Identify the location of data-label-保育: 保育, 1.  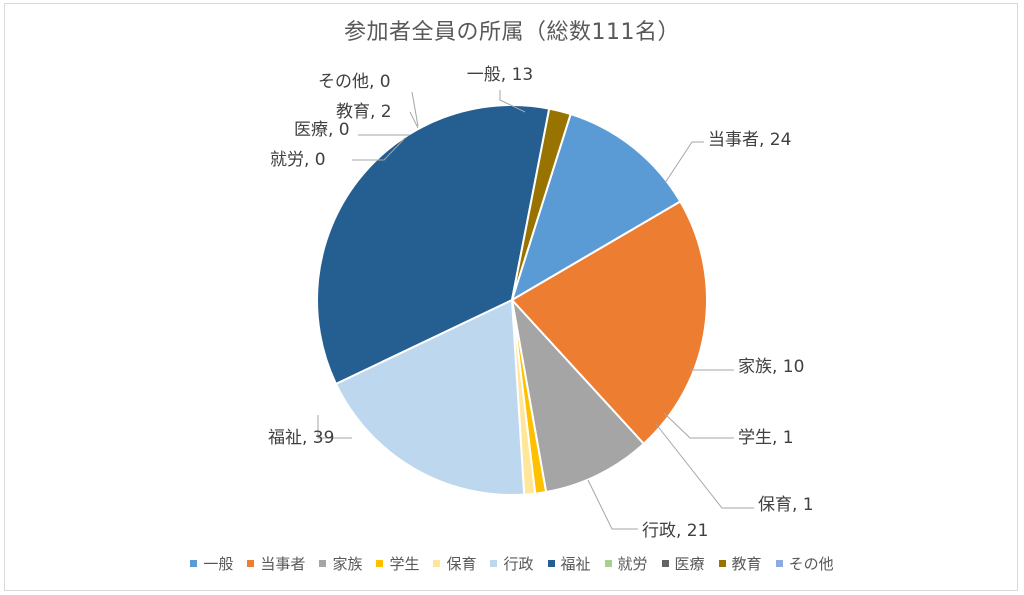
(786, 505).